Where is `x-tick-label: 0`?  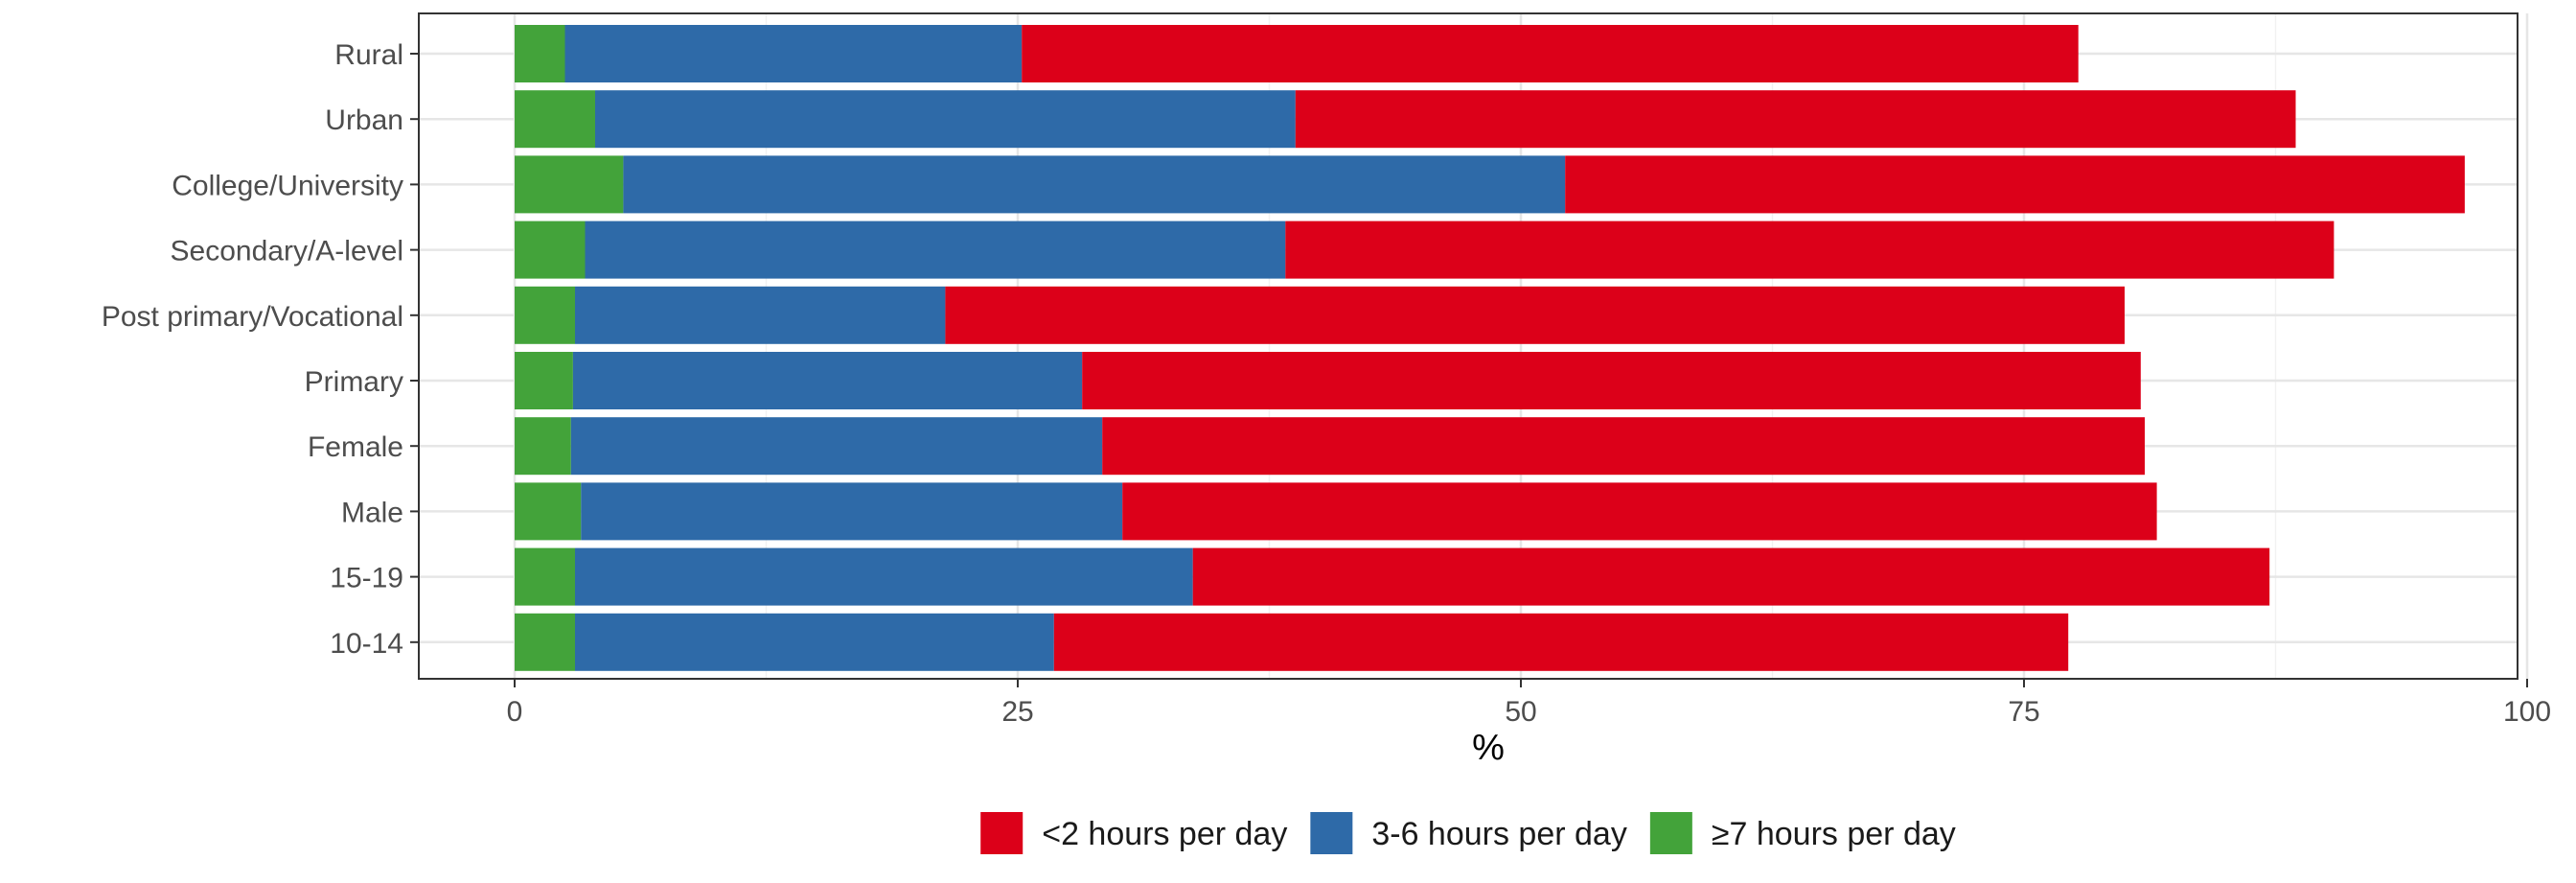
x-tick-label: 0 is located at coordinates (515, 712).